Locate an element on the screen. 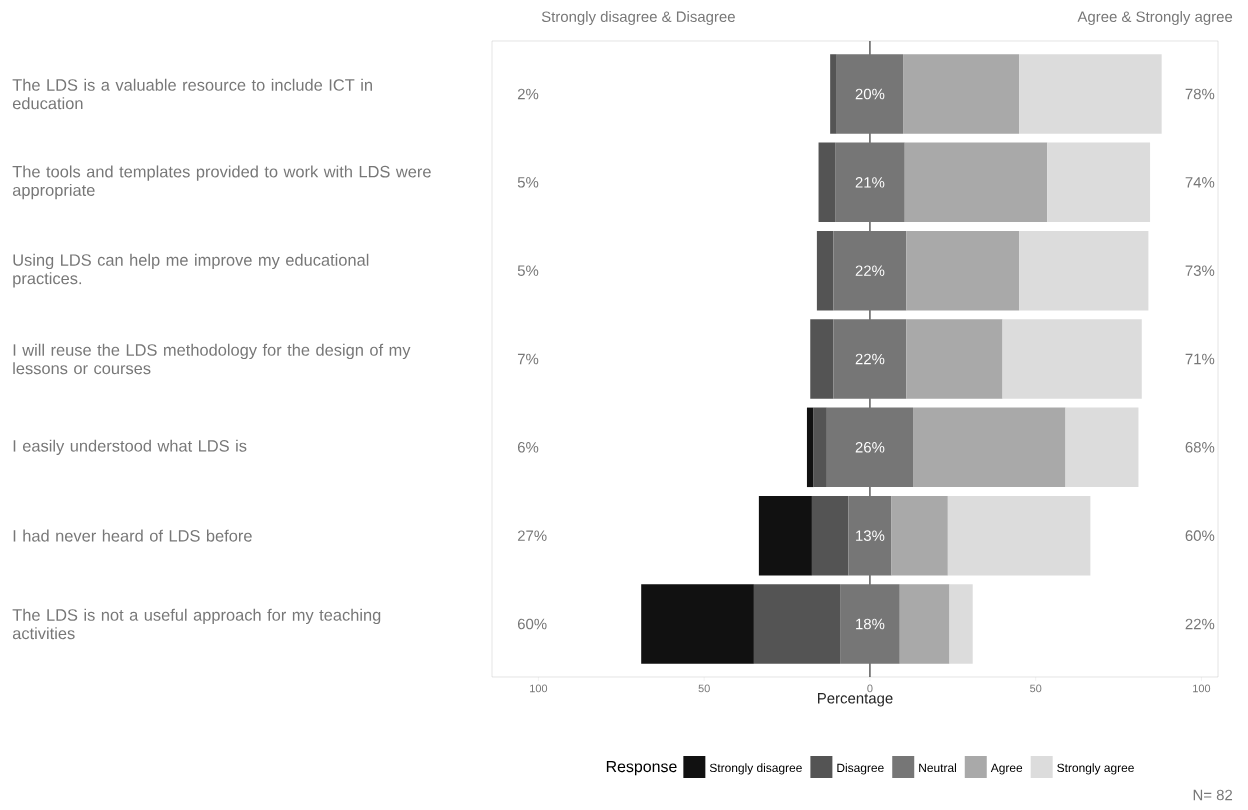 The height and width of the screenshot is (810, 1248). annotation: 73% is located at coordinates (1200, 270).